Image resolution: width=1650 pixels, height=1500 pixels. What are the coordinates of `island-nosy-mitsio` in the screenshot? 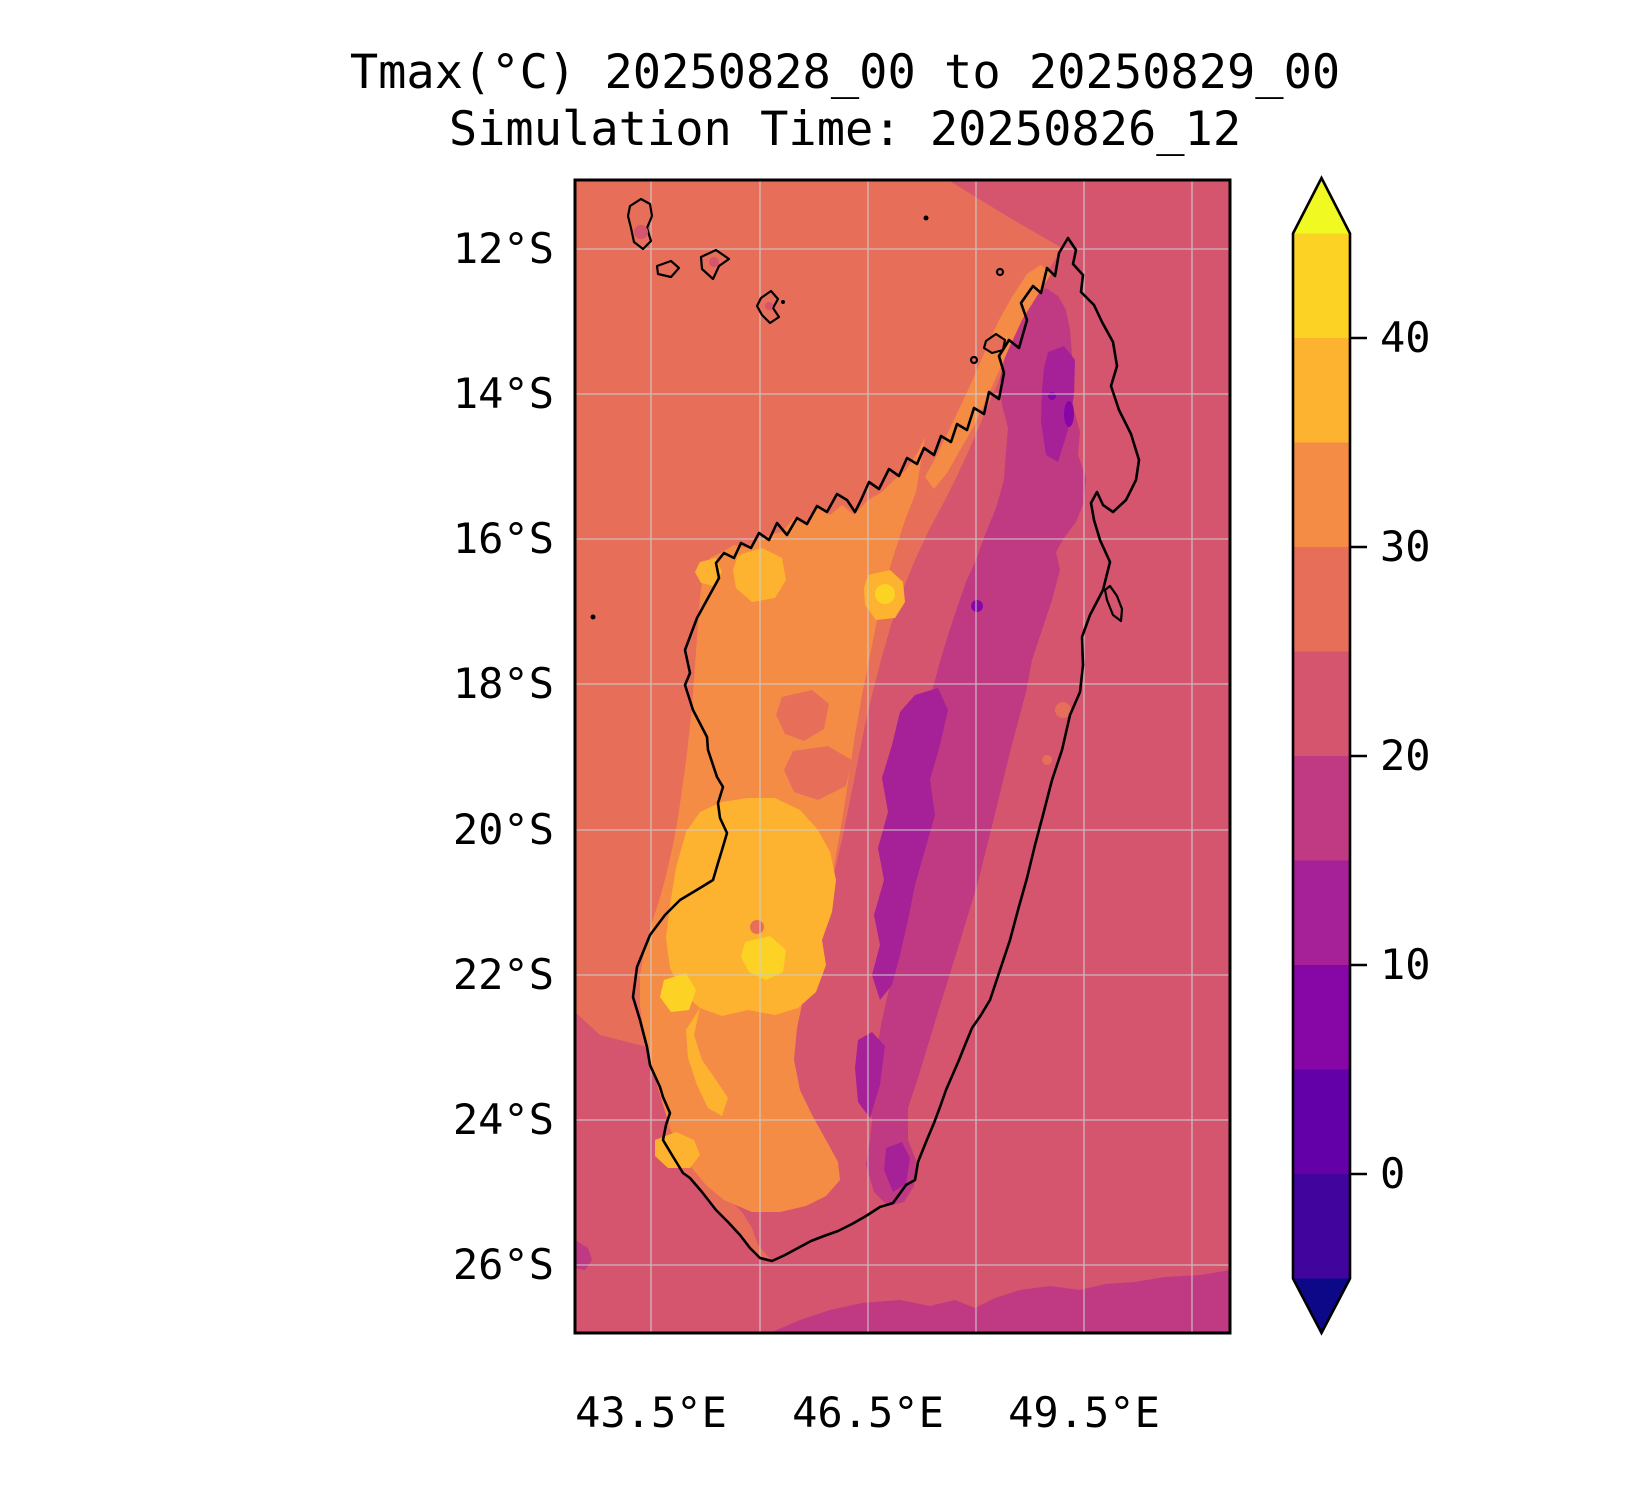 It's located at (1000, 272).